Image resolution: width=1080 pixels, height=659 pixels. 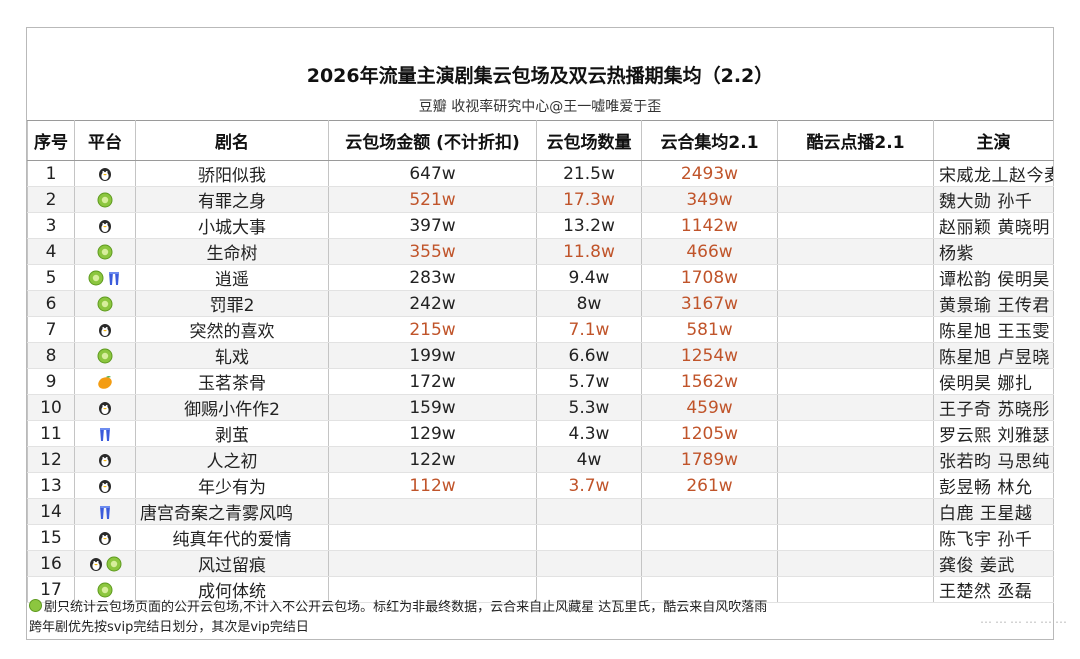 What do you see at coordinates (589, 355) in the screenshot?
I see `cell-count: 6.6w` at bounding box center [589, 355].